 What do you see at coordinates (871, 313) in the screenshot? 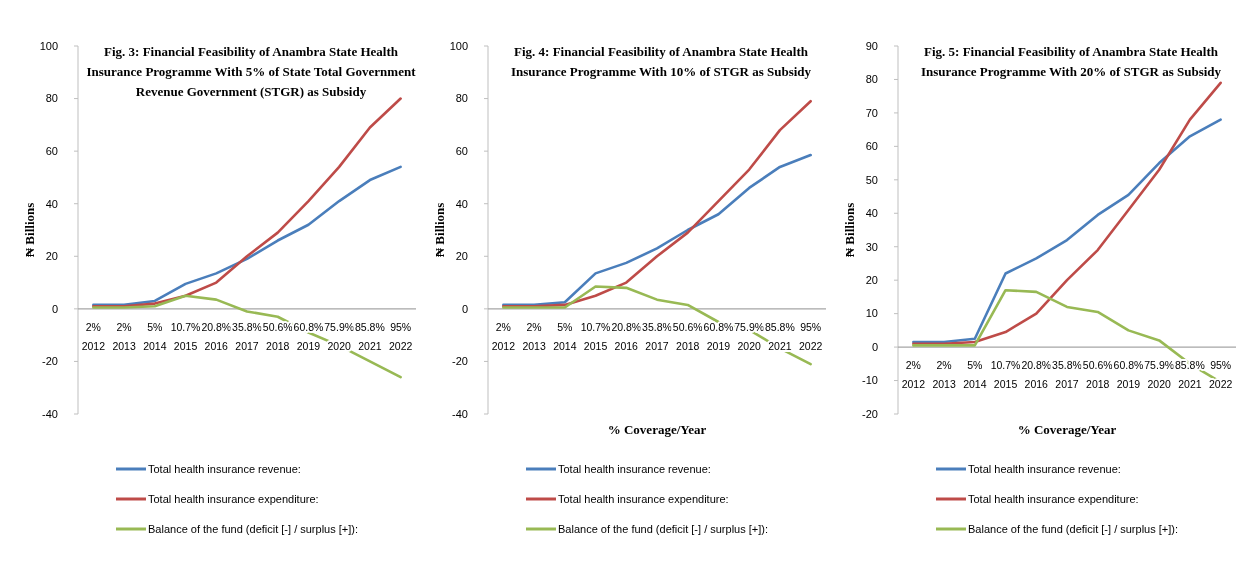
I see `y-tick-label: 10` at bounding box center [871, 313].